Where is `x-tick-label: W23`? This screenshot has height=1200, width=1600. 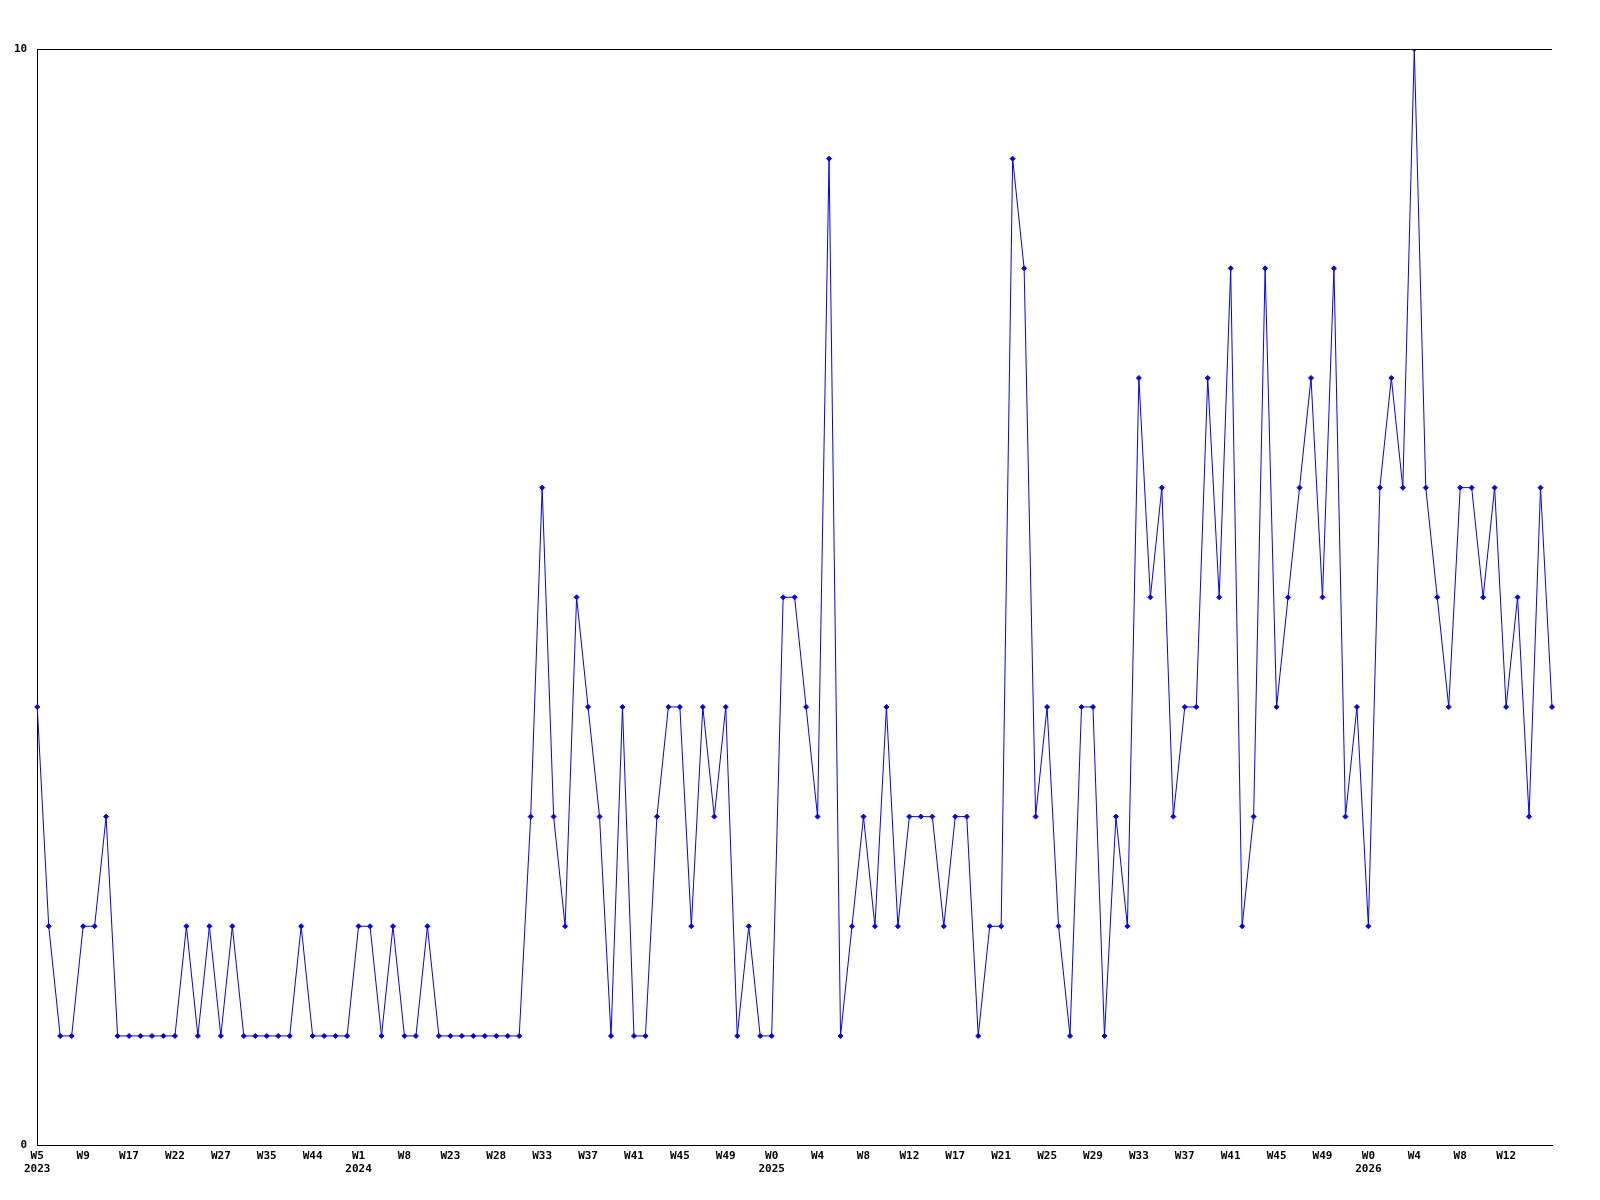 x-tick-label: W23 is located at coordinates (450, 1156).